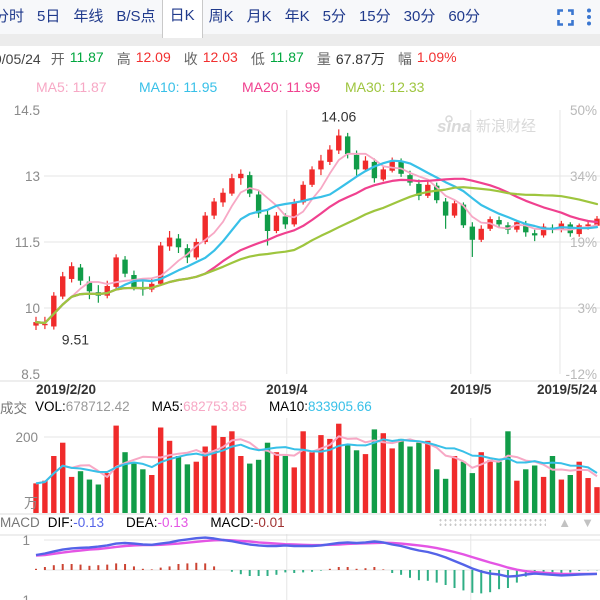 The height and width of the screenshot is (600, 600). Describe the element at coordinates (142, 522) in the screenshot. I see `field-label: DEA:` at that location.